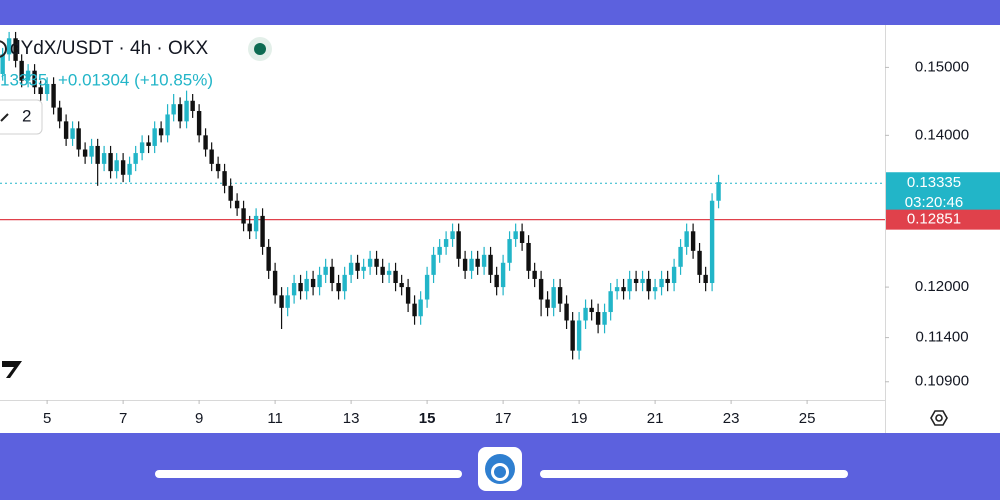 Image resolution: width=1000 pixels, height=500 pixels. I want to click on settings-icon, so click(939, 418).